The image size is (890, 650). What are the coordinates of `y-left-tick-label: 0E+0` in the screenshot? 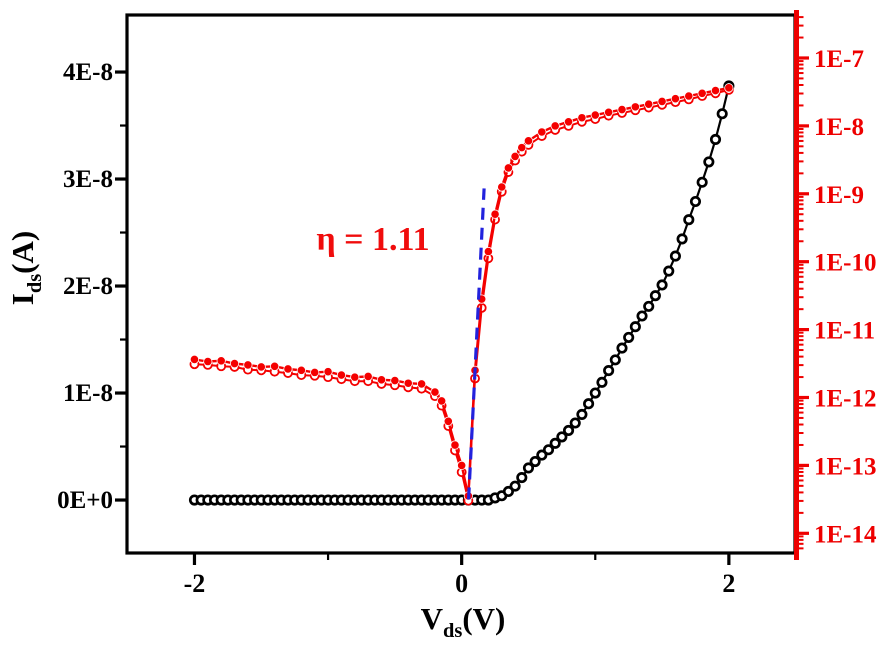 It's located at (85, 500).